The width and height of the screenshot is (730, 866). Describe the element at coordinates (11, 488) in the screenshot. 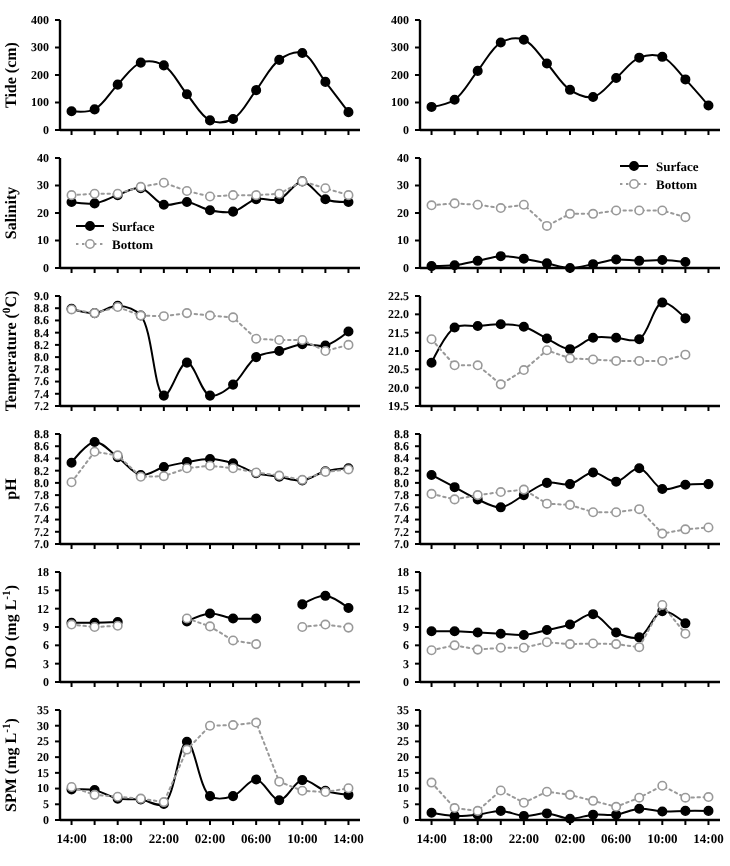

I see `y-axis-title: pH` at that location.